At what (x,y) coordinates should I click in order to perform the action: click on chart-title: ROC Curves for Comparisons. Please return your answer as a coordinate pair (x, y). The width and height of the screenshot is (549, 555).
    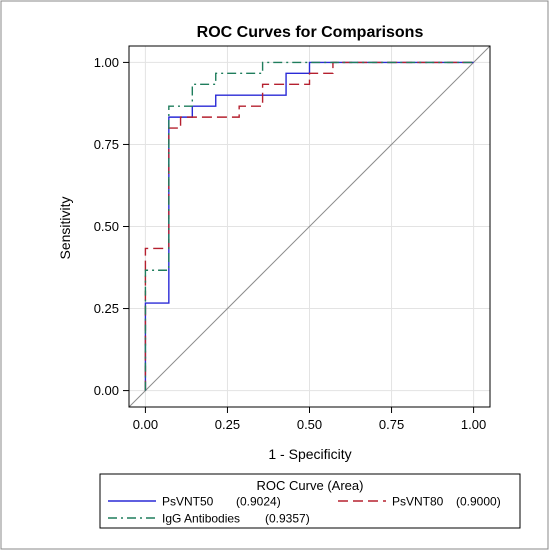
    Looking at the image, I should click on (310, 32).